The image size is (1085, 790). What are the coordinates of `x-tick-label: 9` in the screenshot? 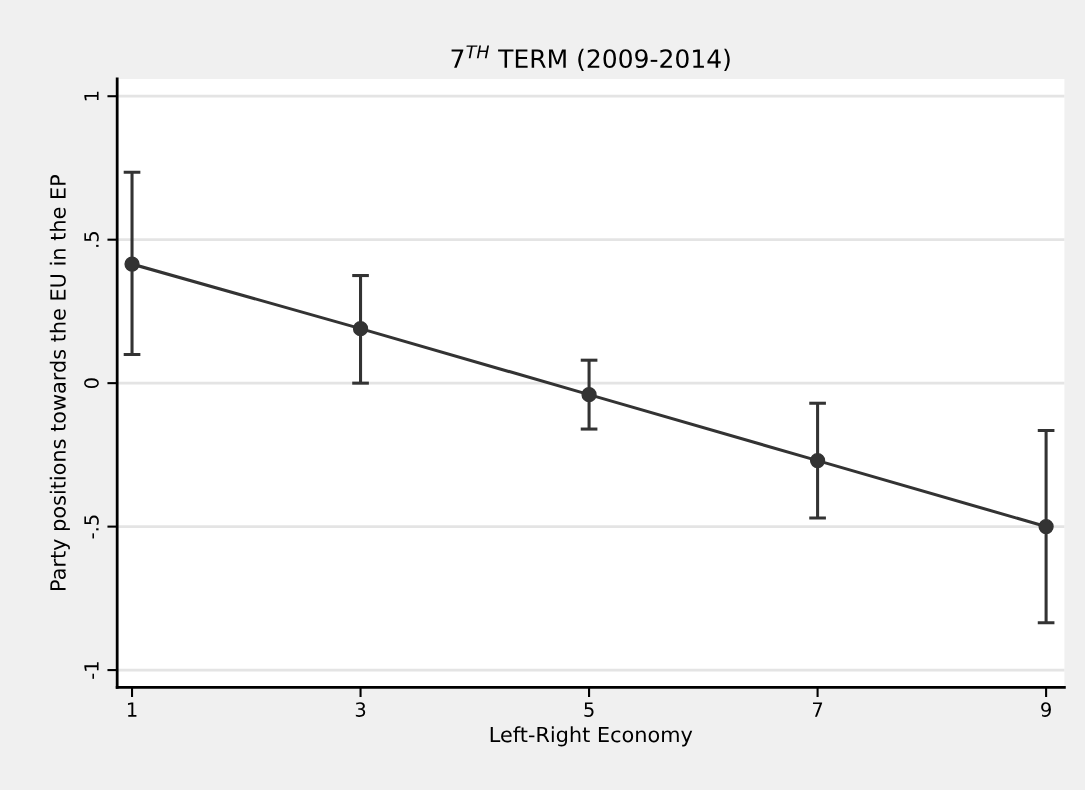 It's located at (1046, 709).